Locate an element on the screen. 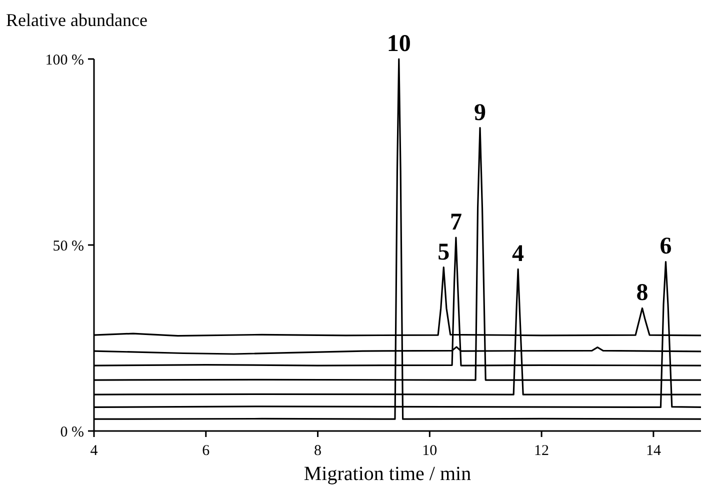 The image size is (703, 486). y-tick-label: 100 % is located at coordinates (64, 60).